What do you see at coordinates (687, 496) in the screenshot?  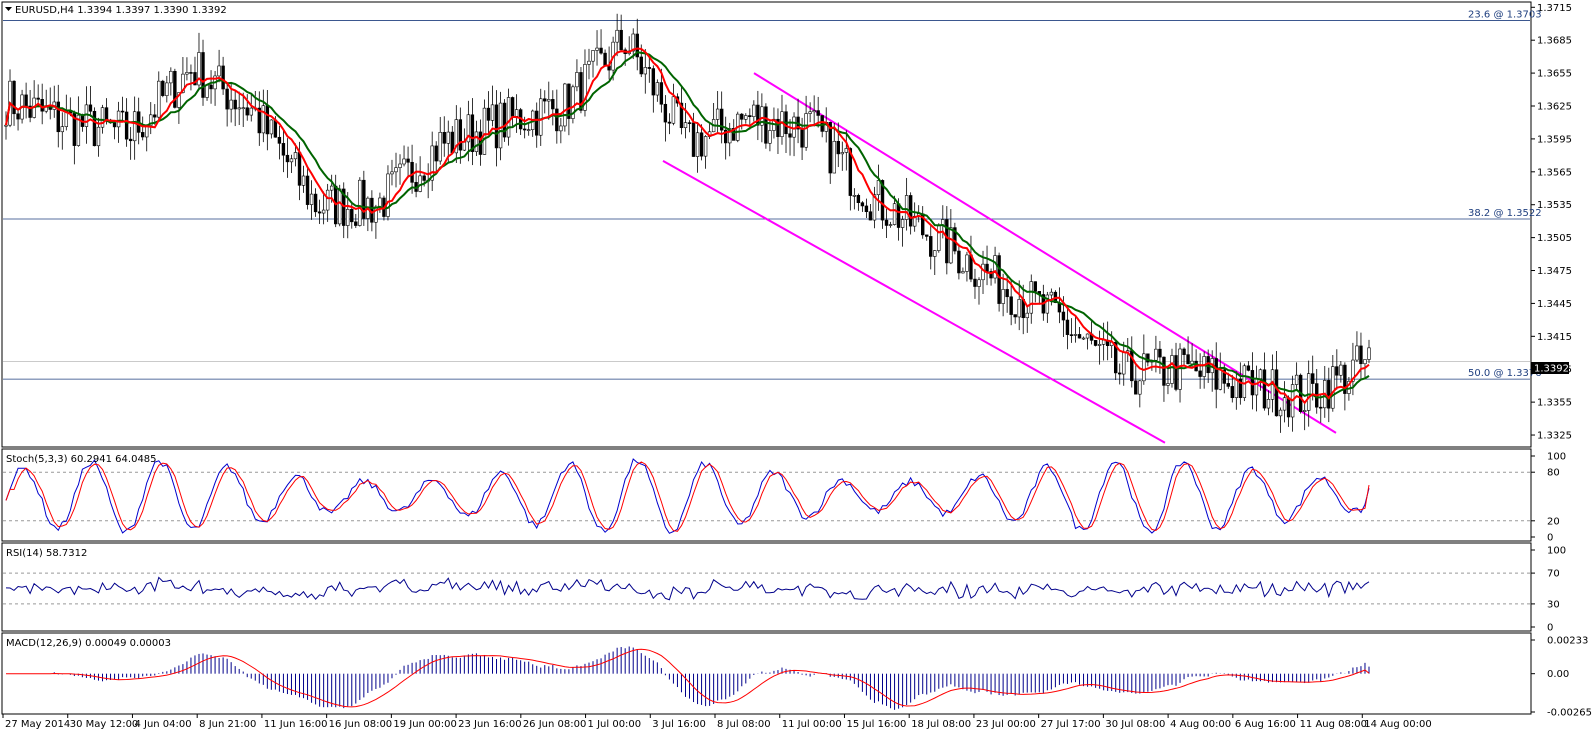 I see `stoch-signal-line` at bounding box center [687, 496].